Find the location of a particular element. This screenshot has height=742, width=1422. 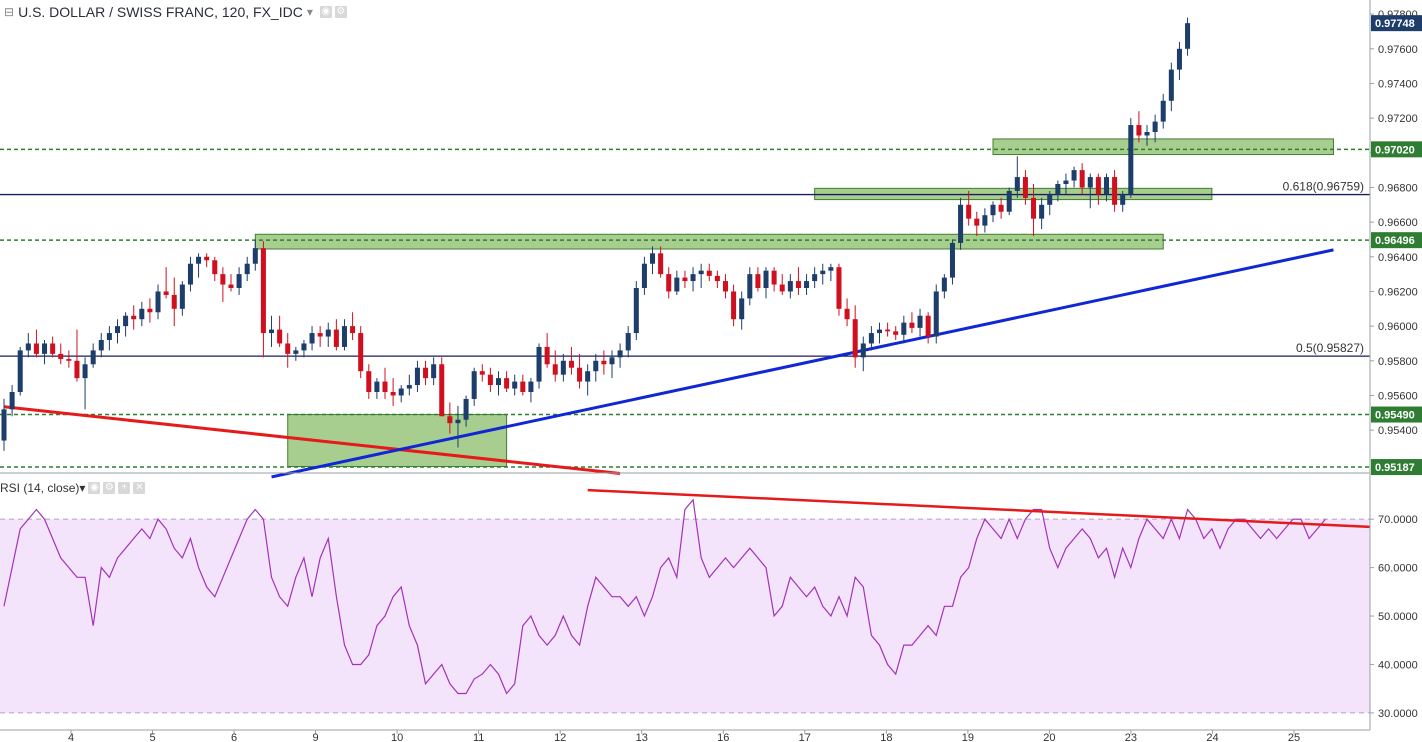

plus-icon: + is located at coordinates (124, 488).